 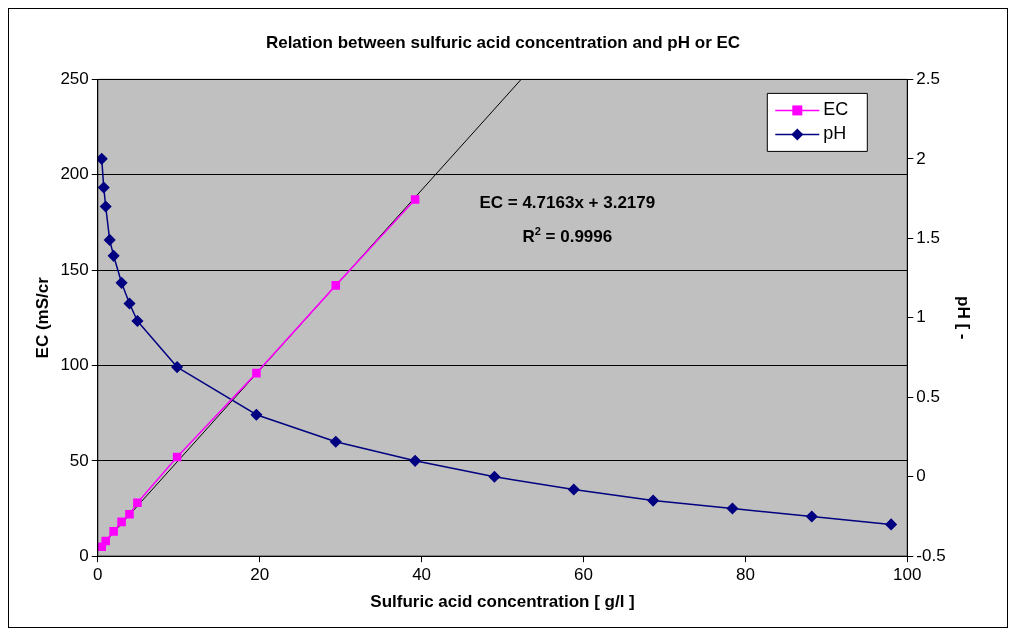 What do you see at coordinates (928, 79) in the screenshot?
I see `y2-tick-label: 2.5` at bounding box center [928, 79].